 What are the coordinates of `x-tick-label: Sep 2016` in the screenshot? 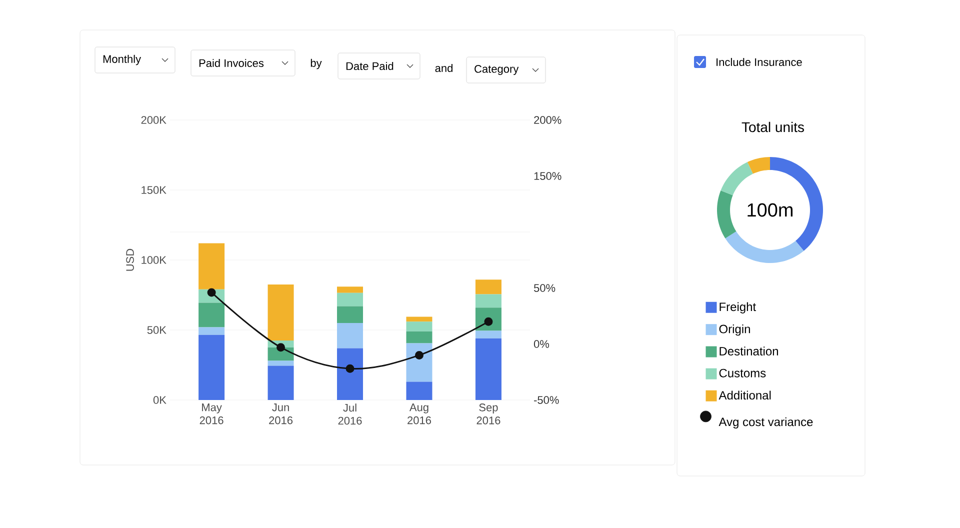 It's located at (488, 414).